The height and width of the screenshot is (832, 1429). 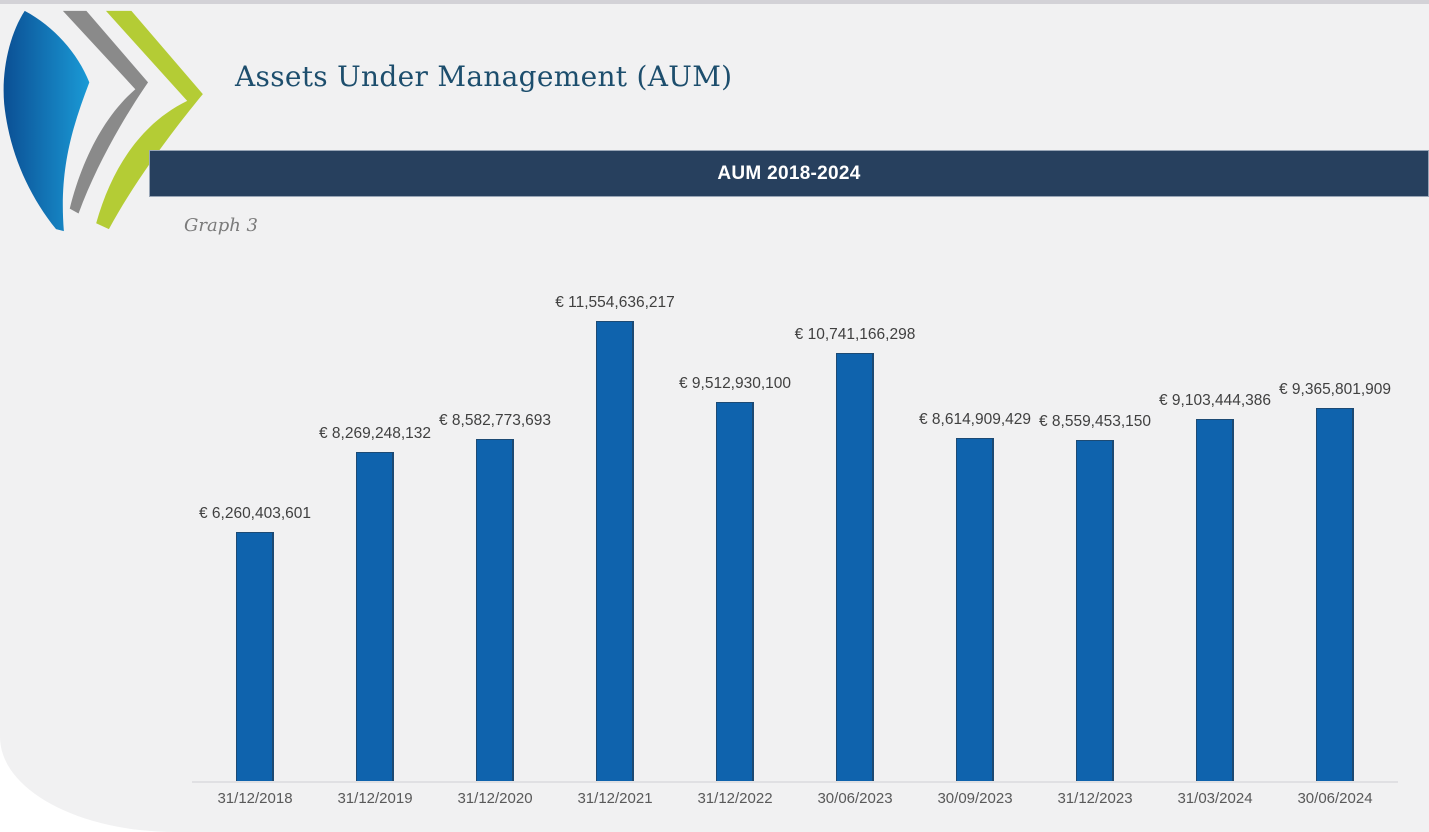 I want to click on bar-value-label: € 9,365,801,909, so click(x=1335, y=389).